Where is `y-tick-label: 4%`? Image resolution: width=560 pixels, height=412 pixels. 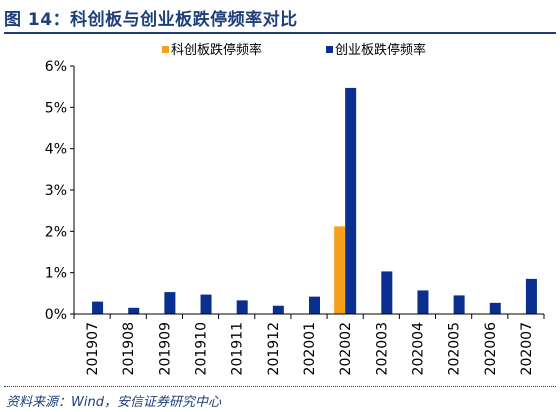 y-tick-label: 4% is located at coordinates (56, 150).